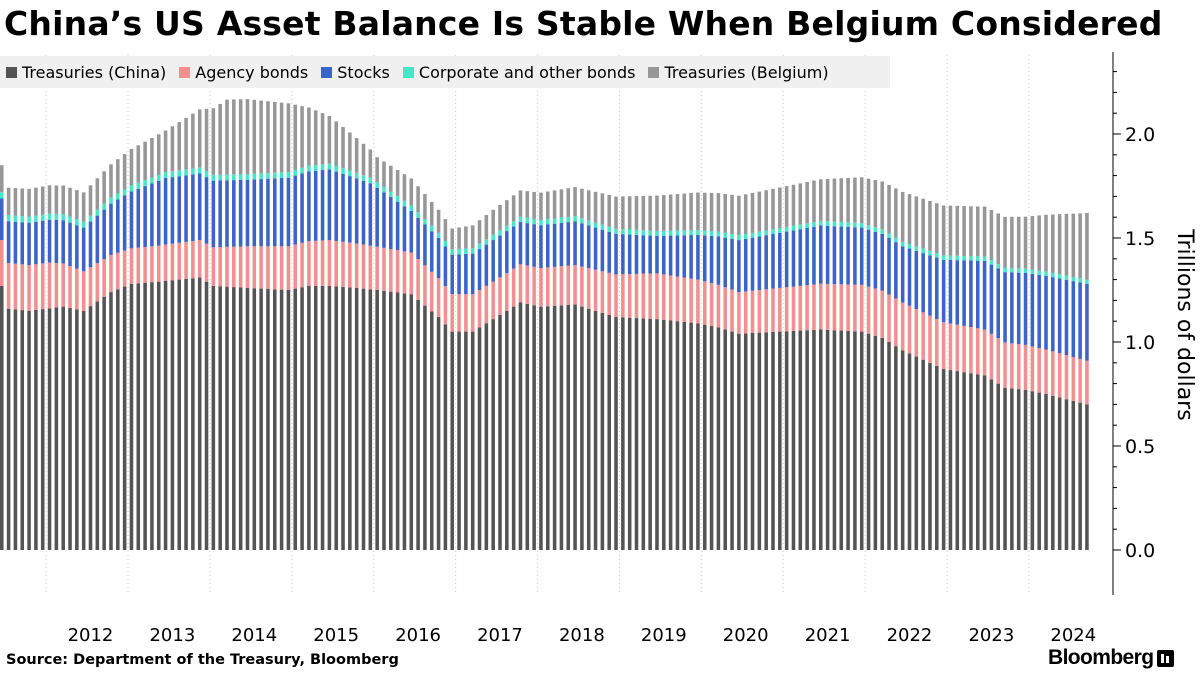  What do you see at coordinates (1101, 657) in the screenshot?
I see `brand-name: Bloomberg` at bounding box center [1101, 657].